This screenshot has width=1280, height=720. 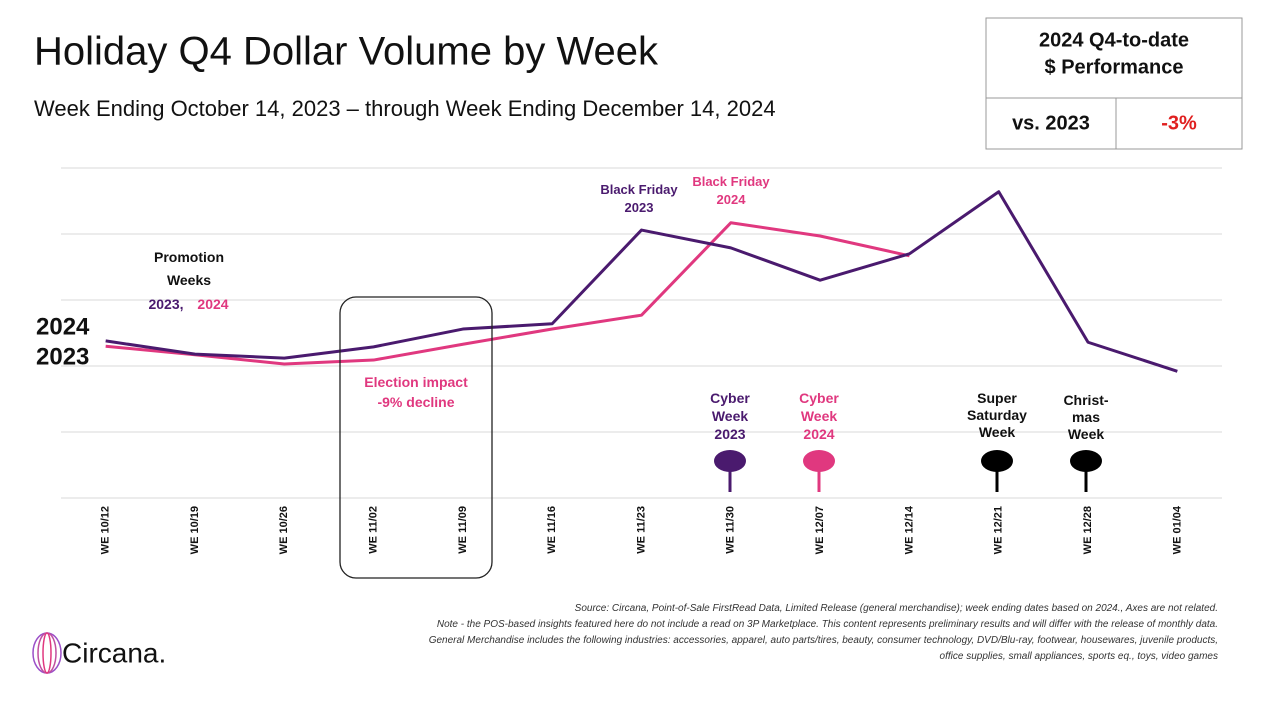 I want to click on x-tick-label: WE 11/16, so click(x=552, y=530).